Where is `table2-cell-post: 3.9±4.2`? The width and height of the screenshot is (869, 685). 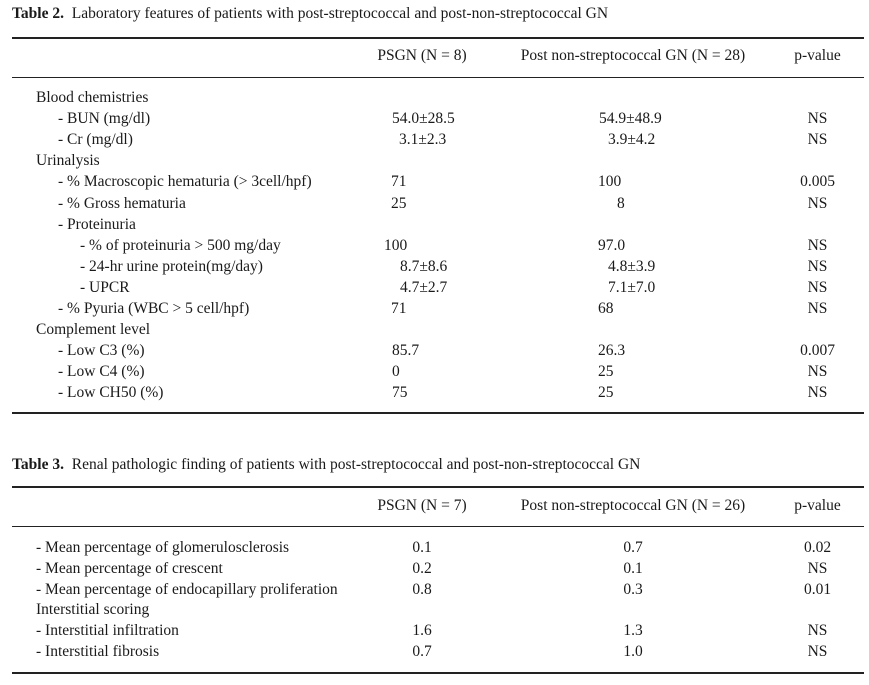 table2-cell-post: 3.9±4.2 is located at coordinates (632, 140).